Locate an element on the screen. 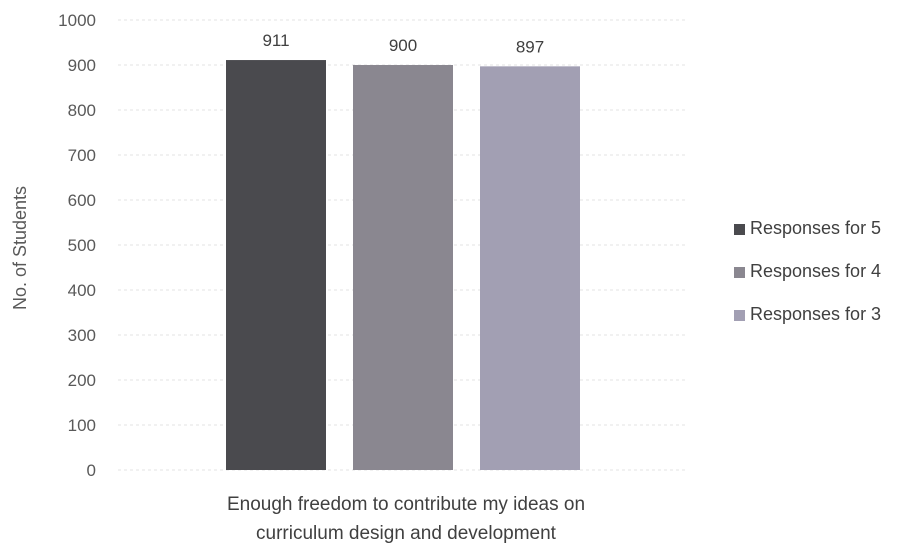 The height and width of the screenshot is (552, 909). y-tick-label-400: 400 is located at coordinates (82, 290).